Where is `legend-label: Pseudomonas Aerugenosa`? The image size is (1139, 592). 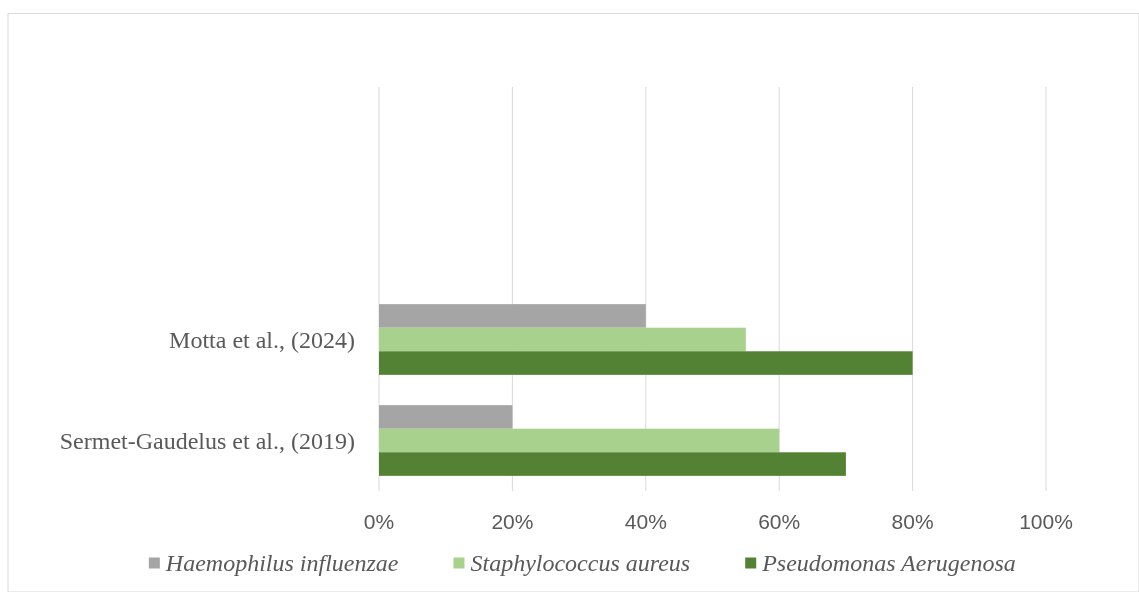 legend-label: Pseudomonas Aerugenosa is located at coordinates (888, 563).